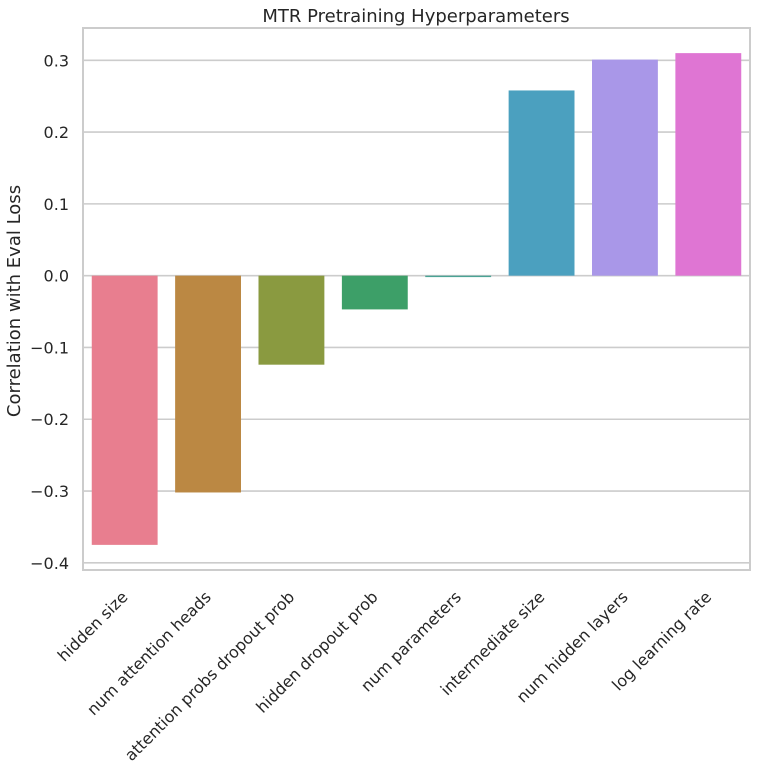 The image size is (770, 770). I want to click on y-tick-label: −0.3, so click(49, 491).